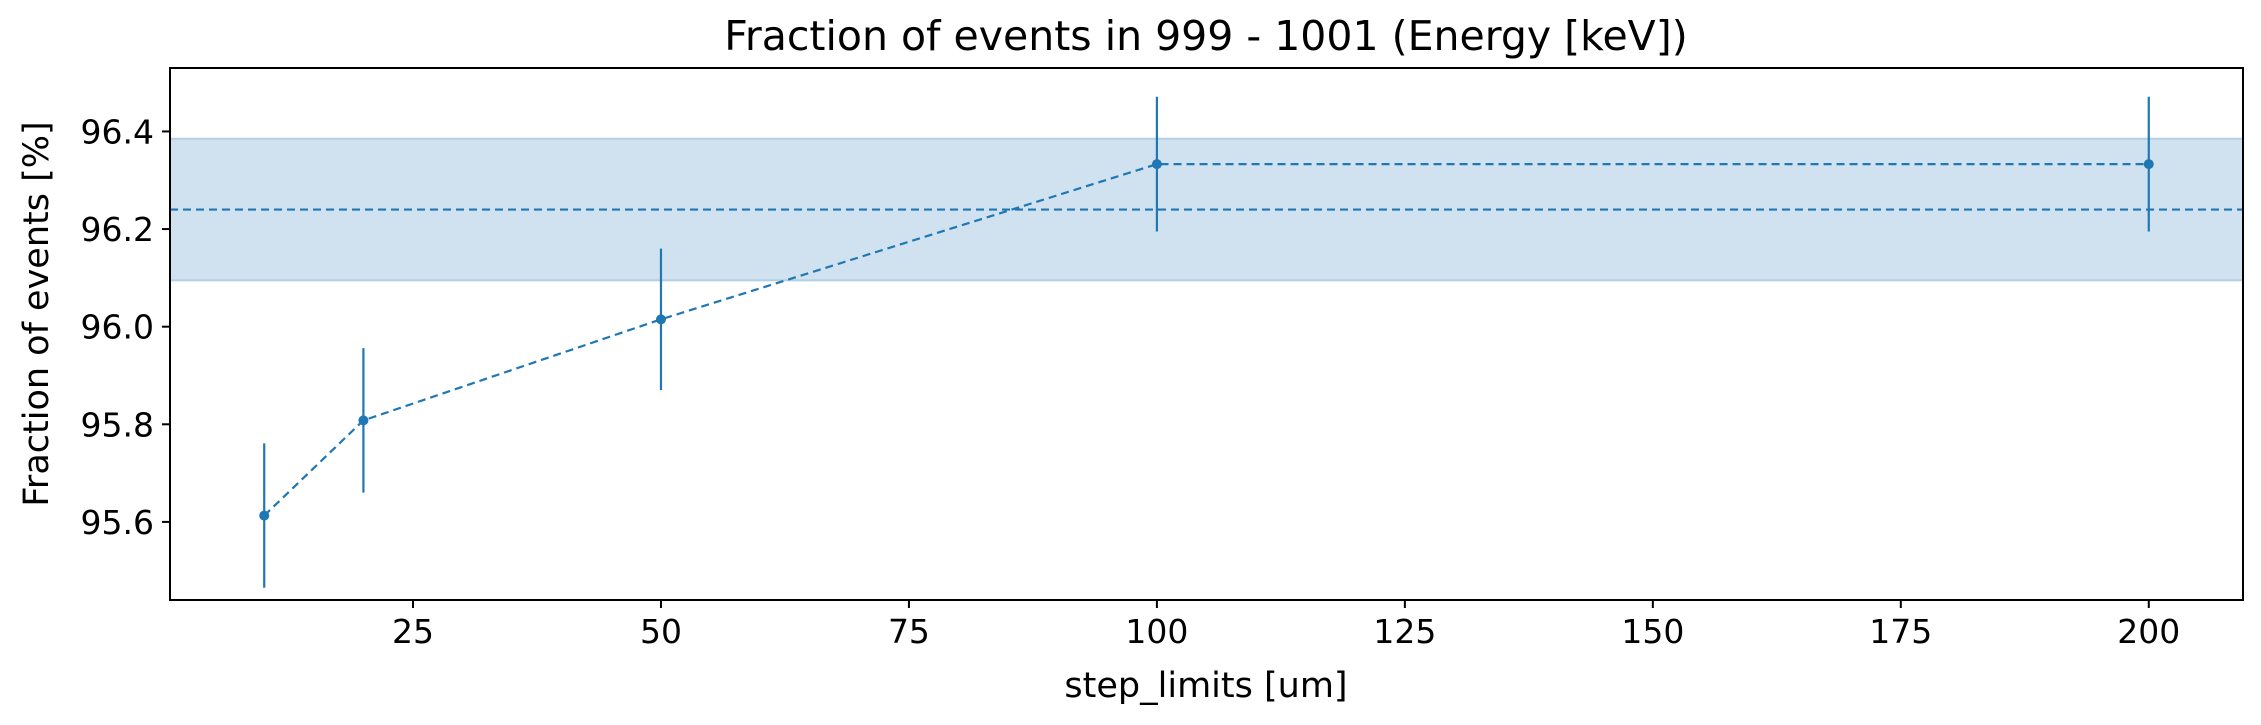  What do you see at coordinates (1286, 625) in the screenshot?
I see `x-axis-ticks: 25 50 75 100 125 150 175 200` at bounding box center [1286, 625].